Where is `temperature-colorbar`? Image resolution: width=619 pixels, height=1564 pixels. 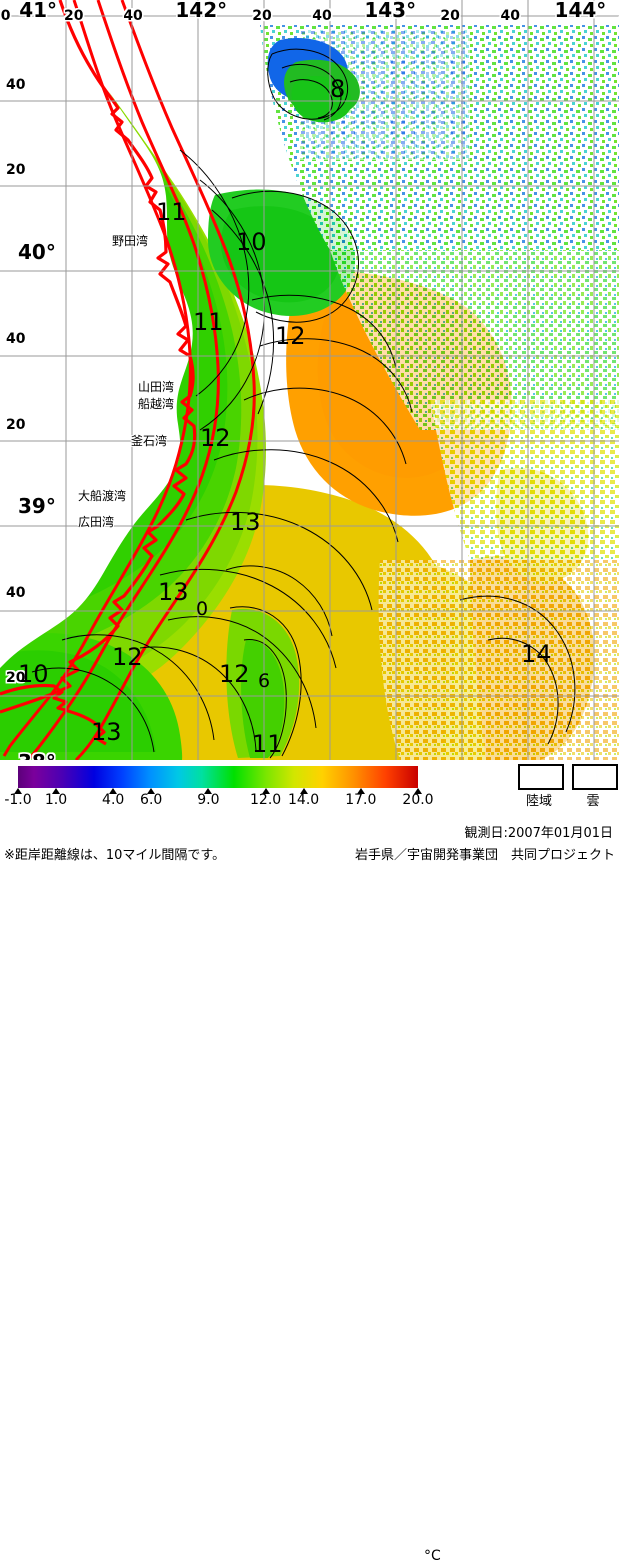 temperature-colorbar is located at coordinates (218, 777).